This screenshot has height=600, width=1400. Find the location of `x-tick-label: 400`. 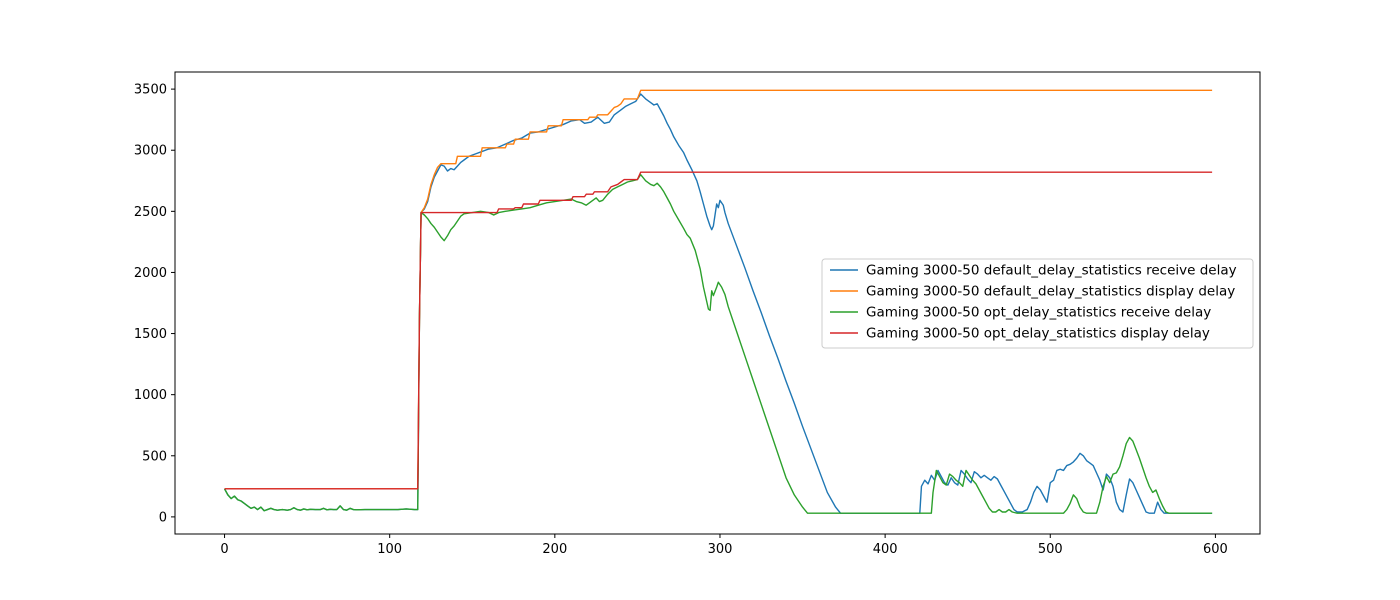

x-tick-label: 400 is located at coordinates (885, 549).